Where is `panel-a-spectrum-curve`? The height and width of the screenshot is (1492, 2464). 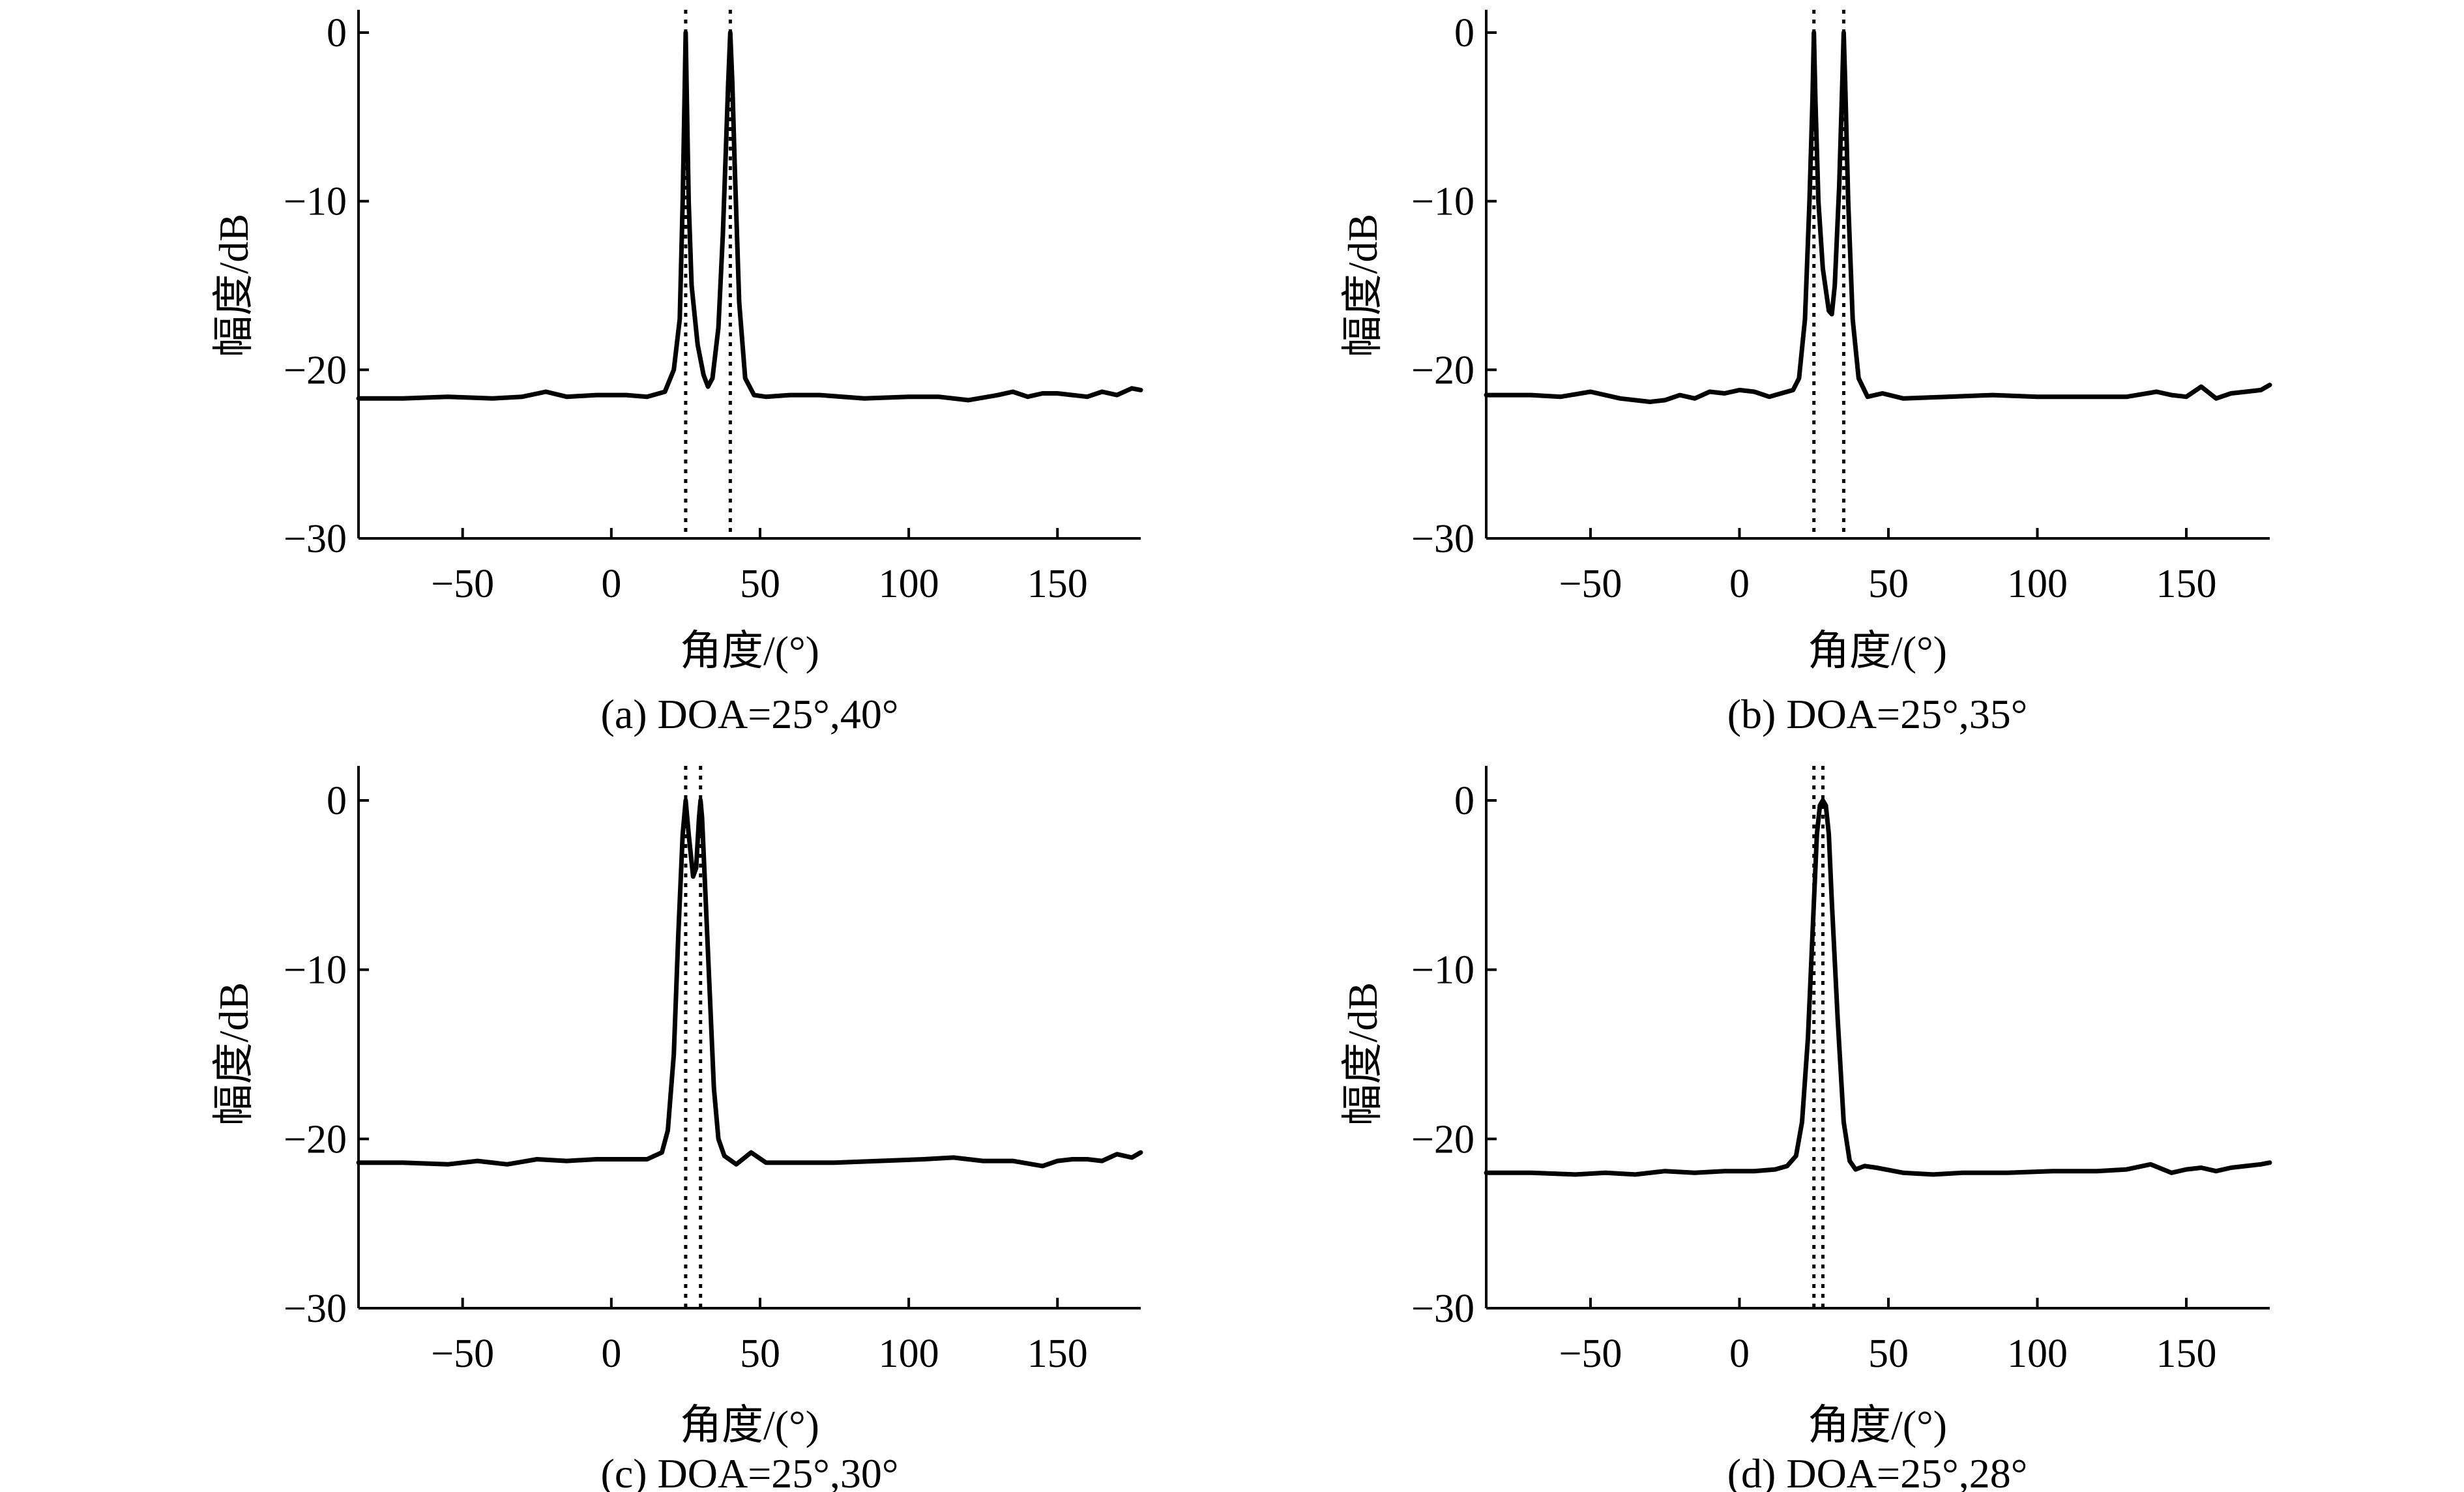
panel-a-spectrum-curve is located at coordinates (750, 216).